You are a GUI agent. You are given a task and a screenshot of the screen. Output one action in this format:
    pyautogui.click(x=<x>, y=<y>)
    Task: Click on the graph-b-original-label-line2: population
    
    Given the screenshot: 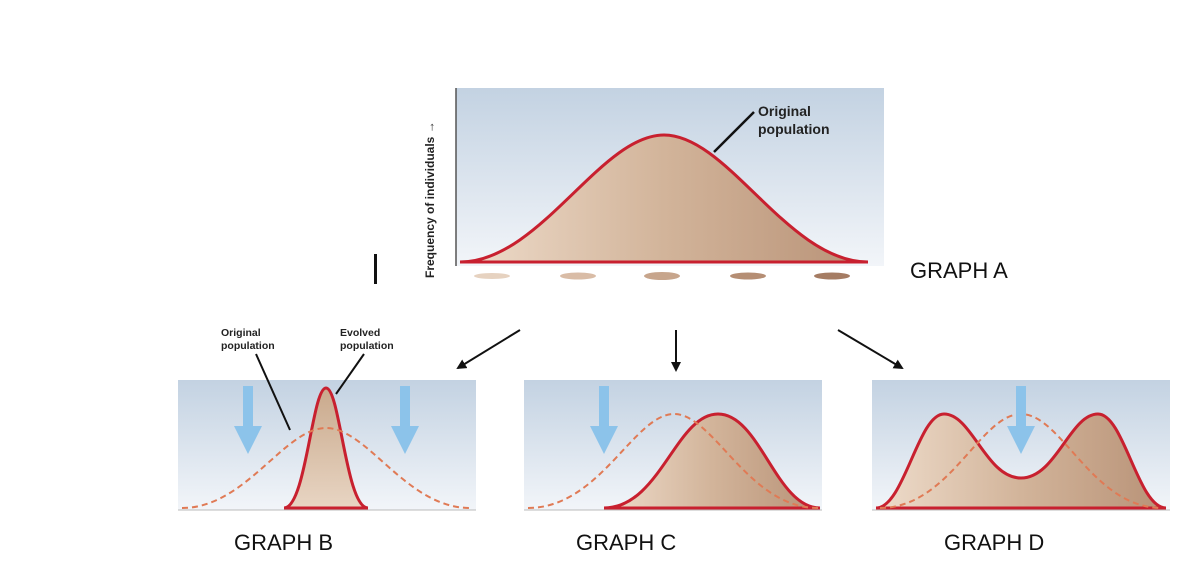 What is the action you would take?
    pyautogui.click(x=248, y=346)
    